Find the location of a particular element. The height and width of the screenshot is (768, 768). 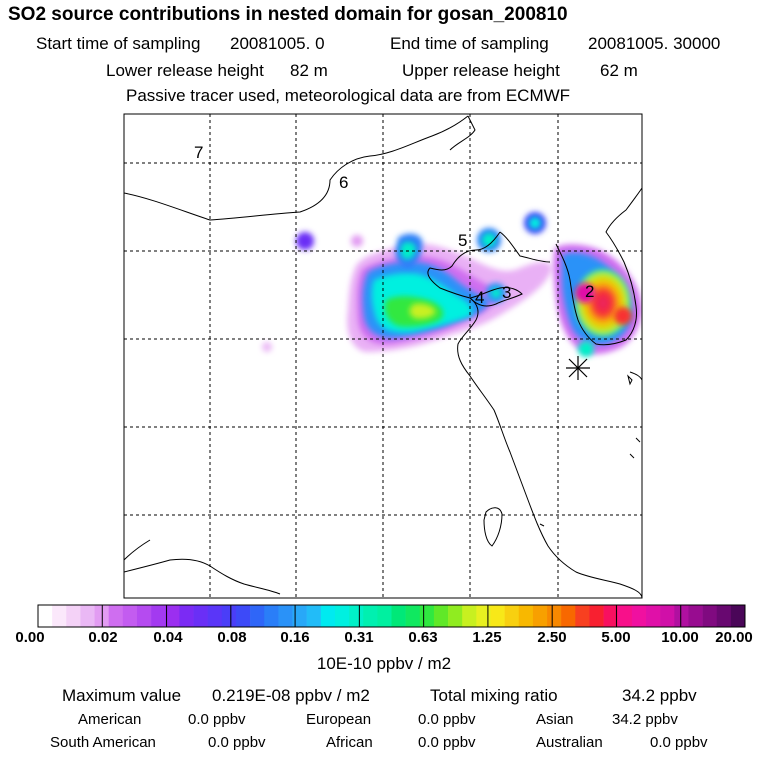

lower-release-value: 82 m is located at coordinates (309, 70).